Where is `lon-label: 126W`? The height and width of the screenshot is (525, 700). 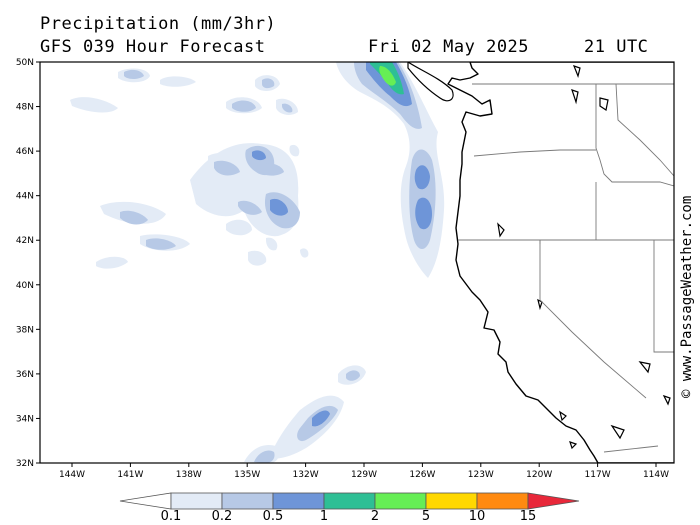 lon-label: 126W is located at coordinates (422, 475).